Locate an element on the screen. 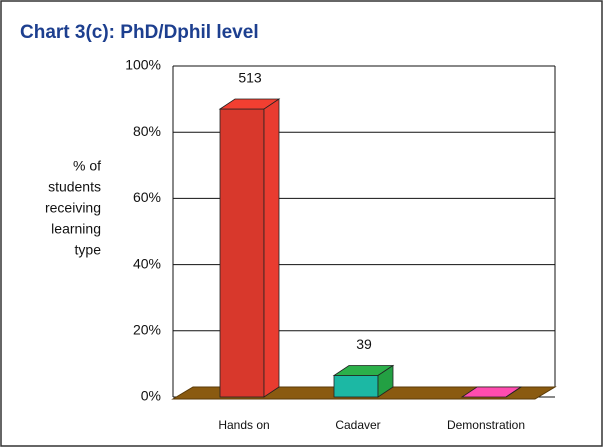 The height and width of the screenshot is (447, 603). y-axis-label: receiving is located at coordinates (73, 208).